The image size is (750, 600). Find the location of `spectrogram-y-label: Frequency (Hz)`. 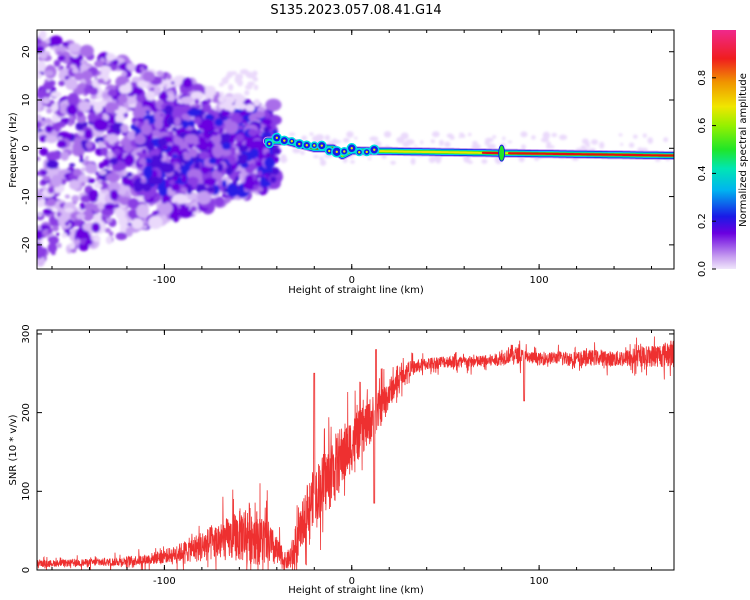

spectrogram-y-label: Frequency (Hz) is located at coordinates (13, 150).